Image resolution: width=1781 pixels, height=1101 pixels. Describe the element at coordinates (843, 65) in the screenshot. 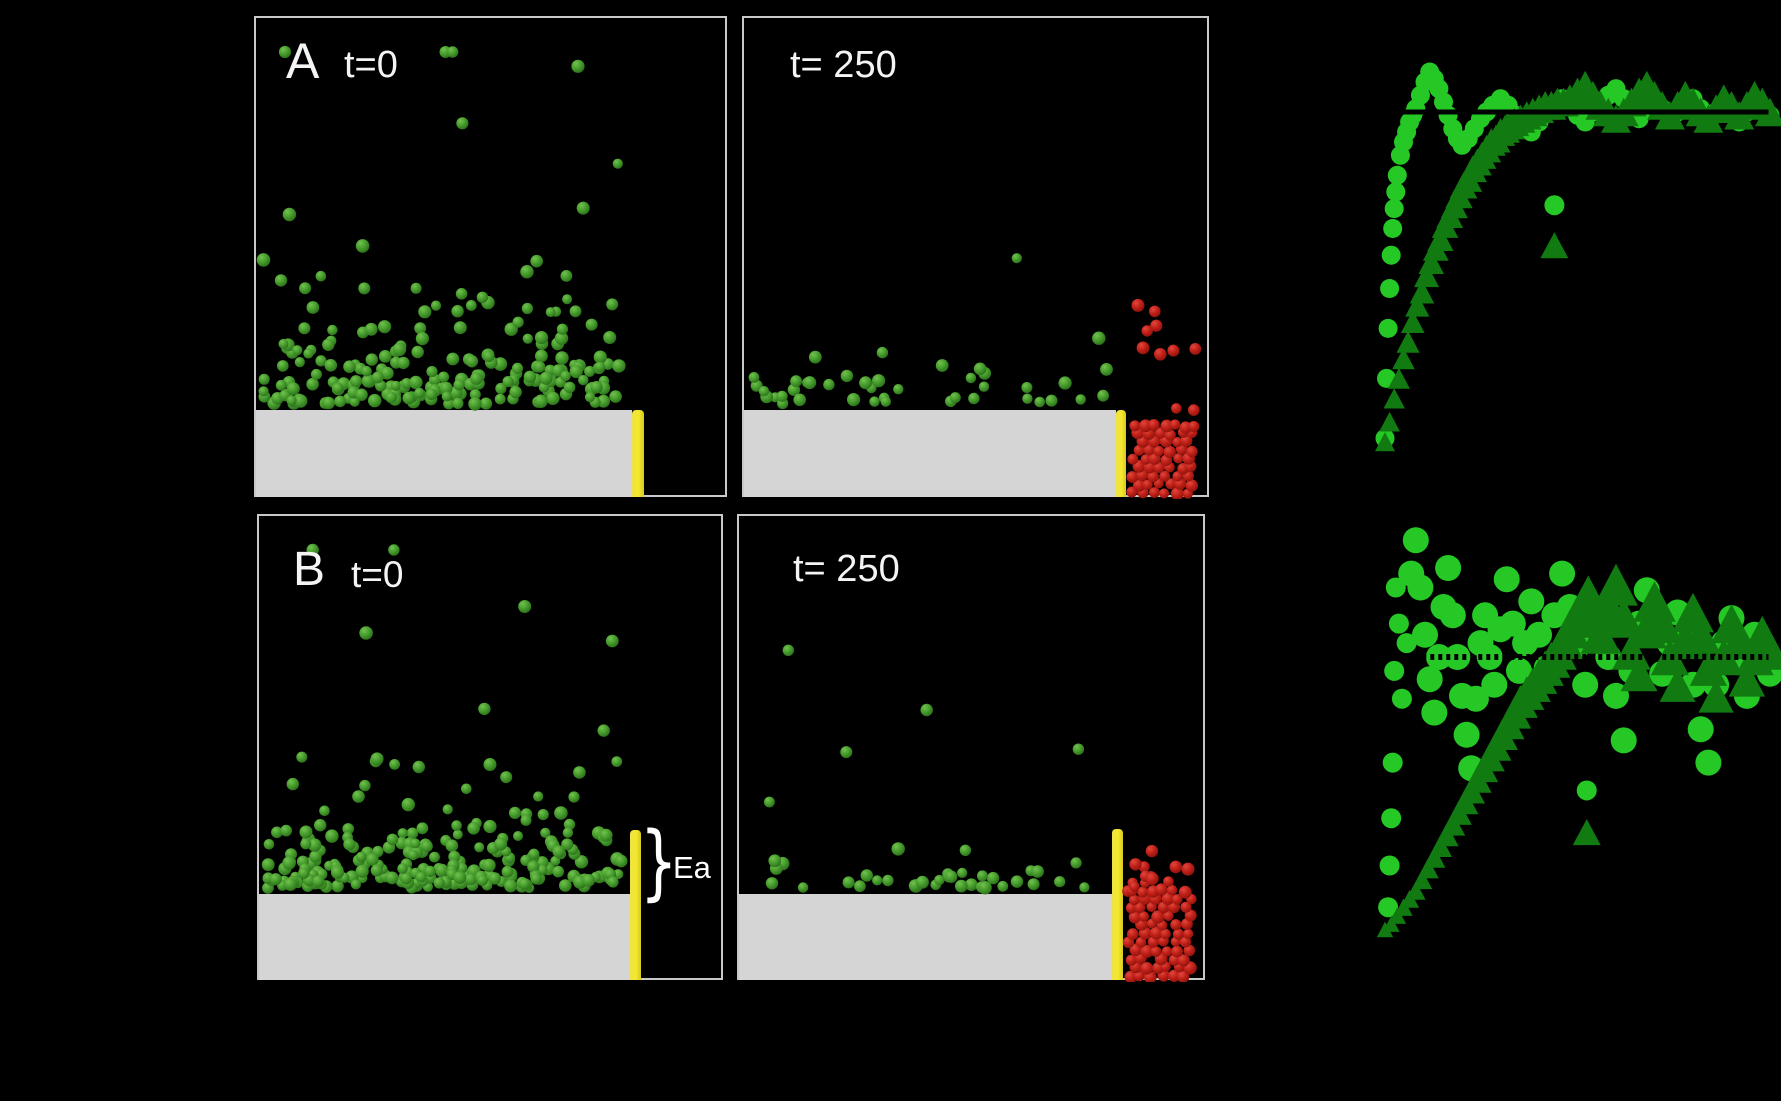

I see `time-label-a-t250: t= 250` at that location.